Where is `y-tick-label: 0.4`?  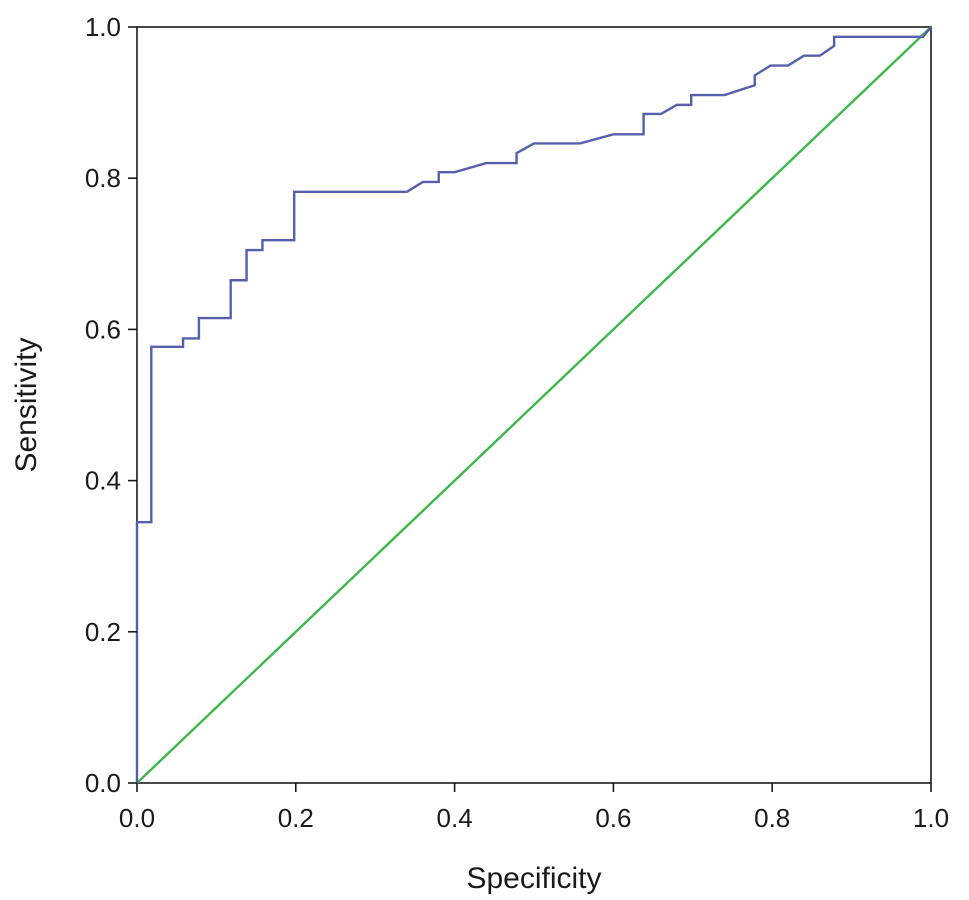
y-tick-label: 0.4 is located at coordinates (103, 481).